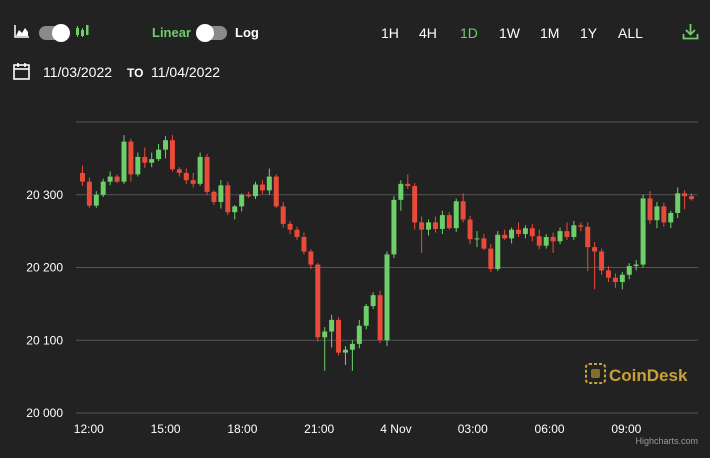 Image resolution: width=710 pixels, height=458 pixels. What do you see at coordinates (21, 73) in the screenshot?
I see `calendar-icon` at bounding box center [21, 73].